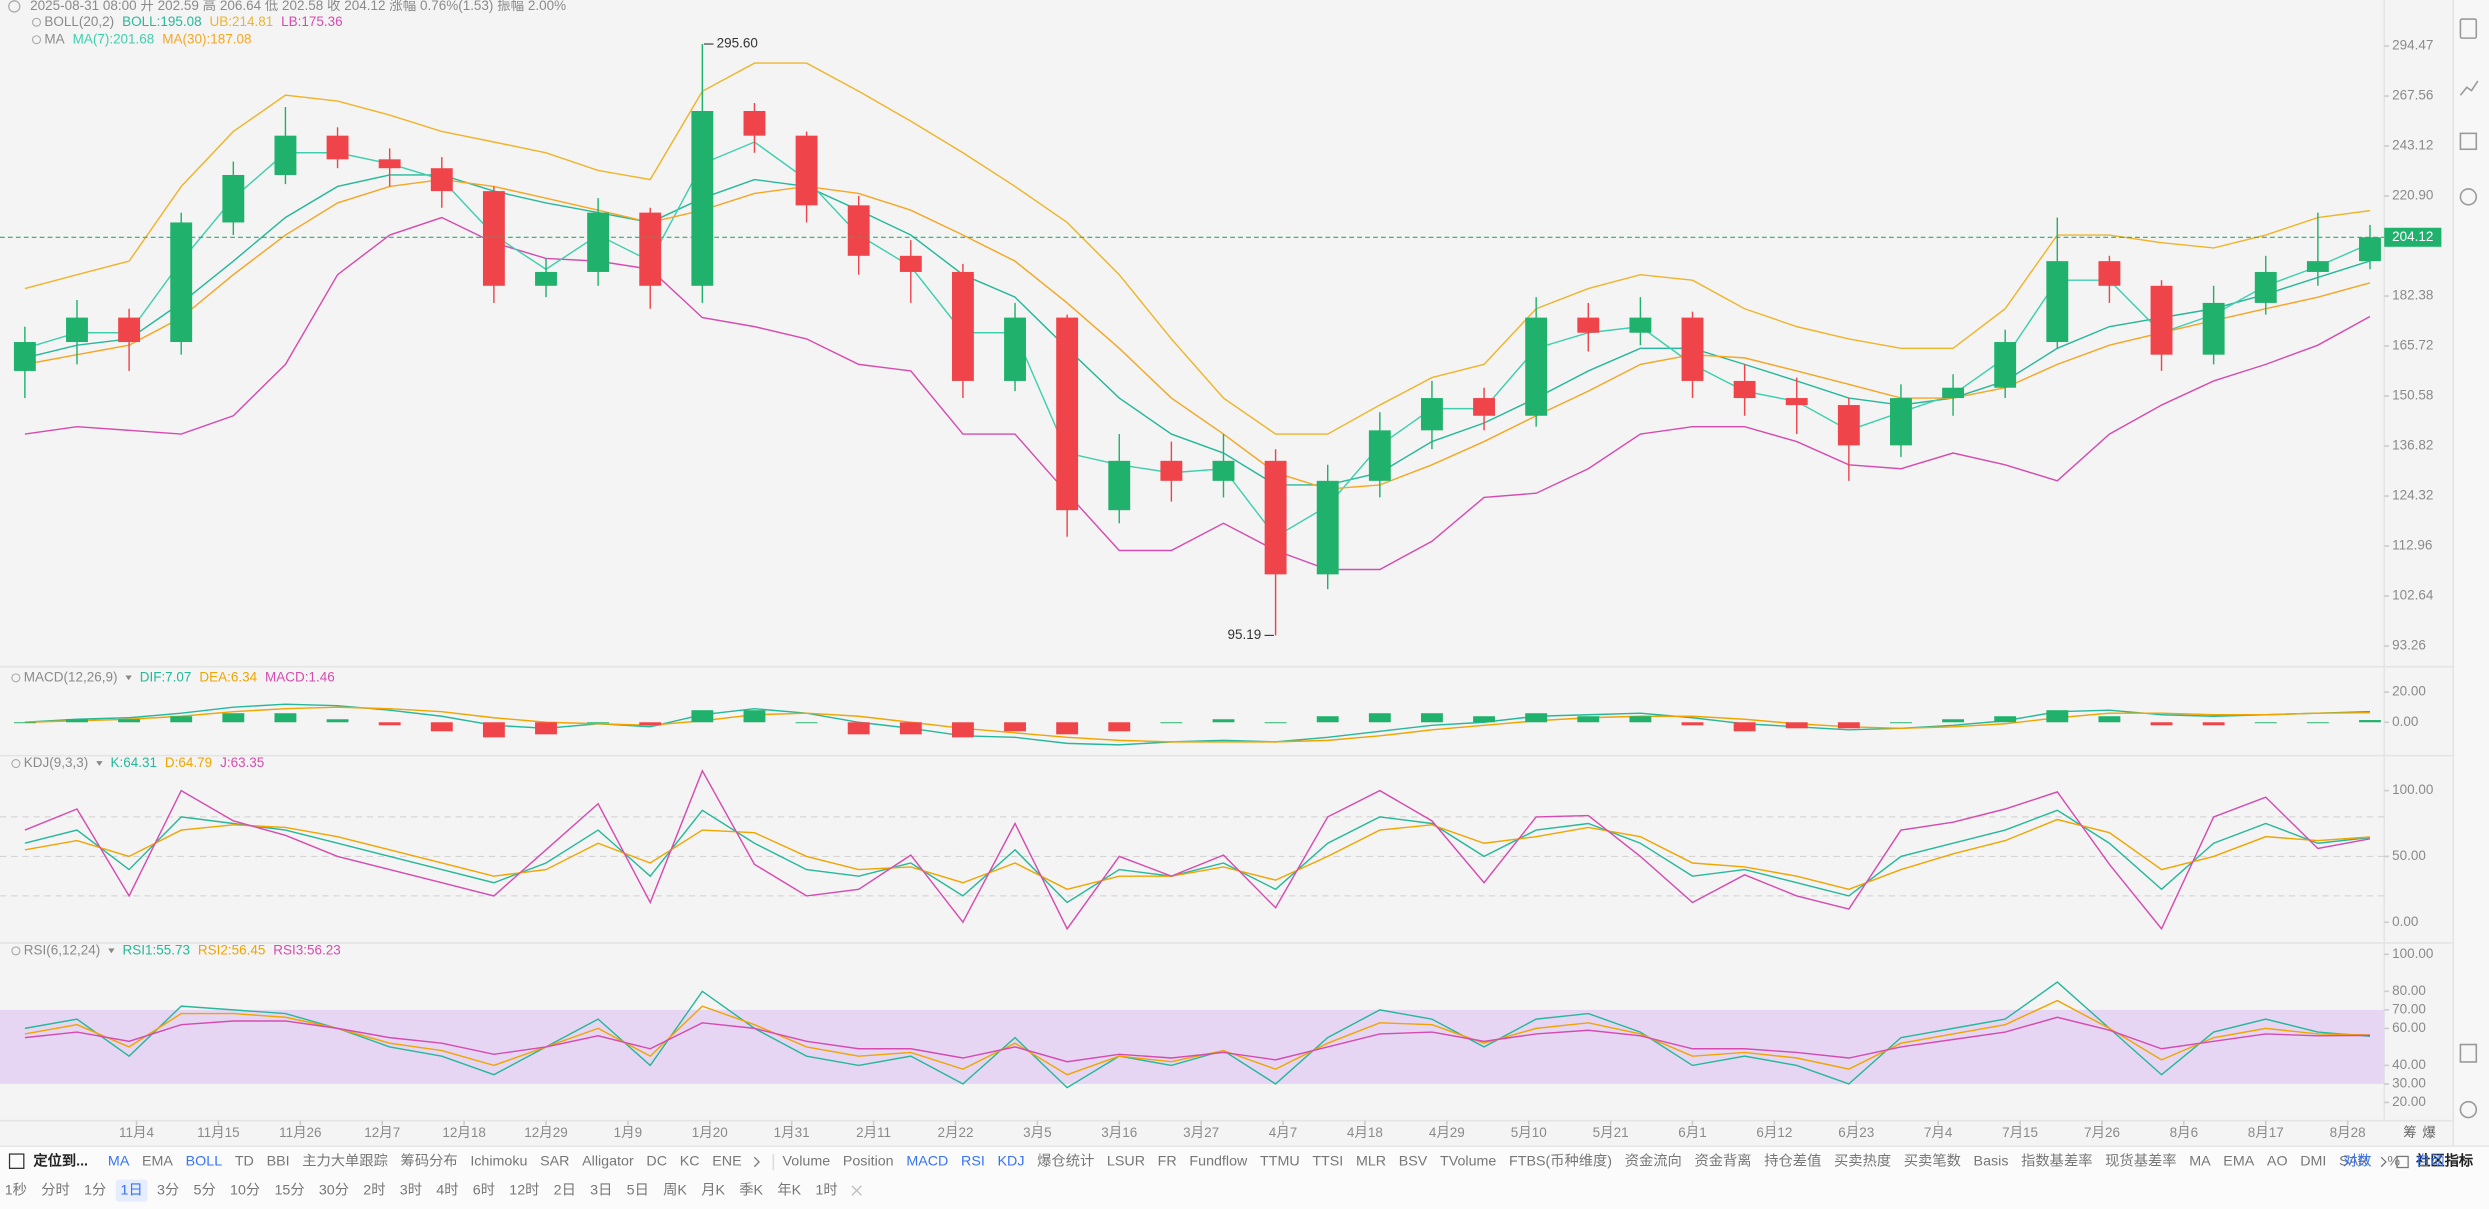  What do you see at coordinates (334, 1189) in the screenshot?
I see `timeframe: 30分` at bounding box center [334, 1189].